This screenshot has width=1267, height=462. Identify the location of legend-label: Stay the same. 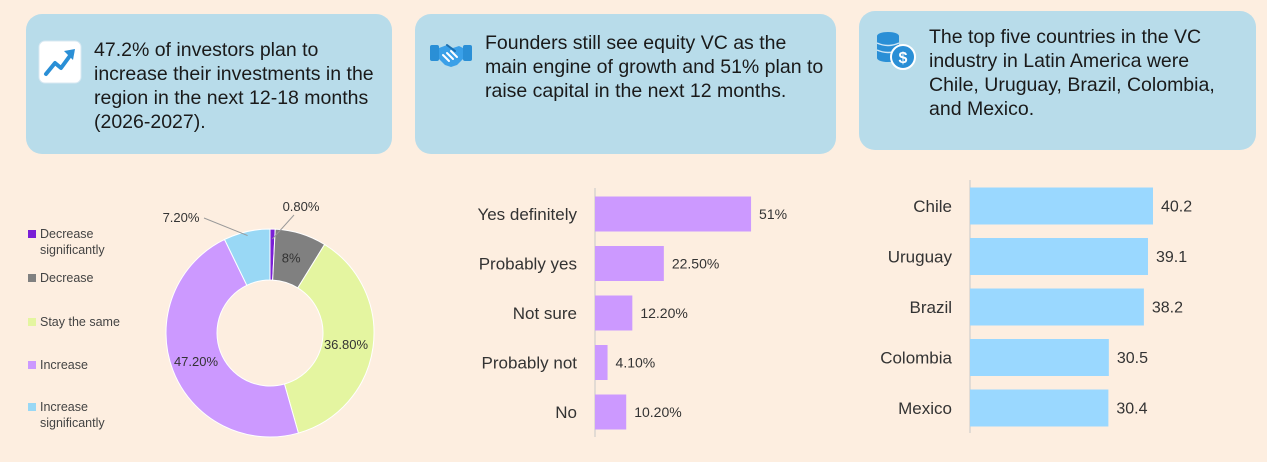
(80, 322).